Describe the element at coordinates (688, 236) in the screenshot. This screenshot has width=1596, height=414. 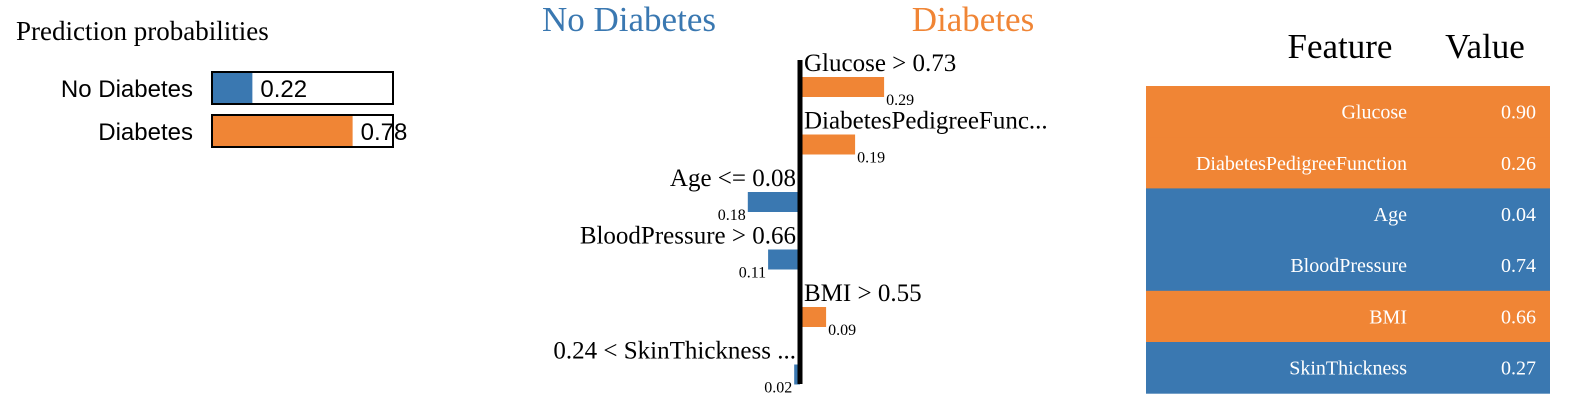
I see `feature-condition-label: BloodPressure > 0.66` at that location.